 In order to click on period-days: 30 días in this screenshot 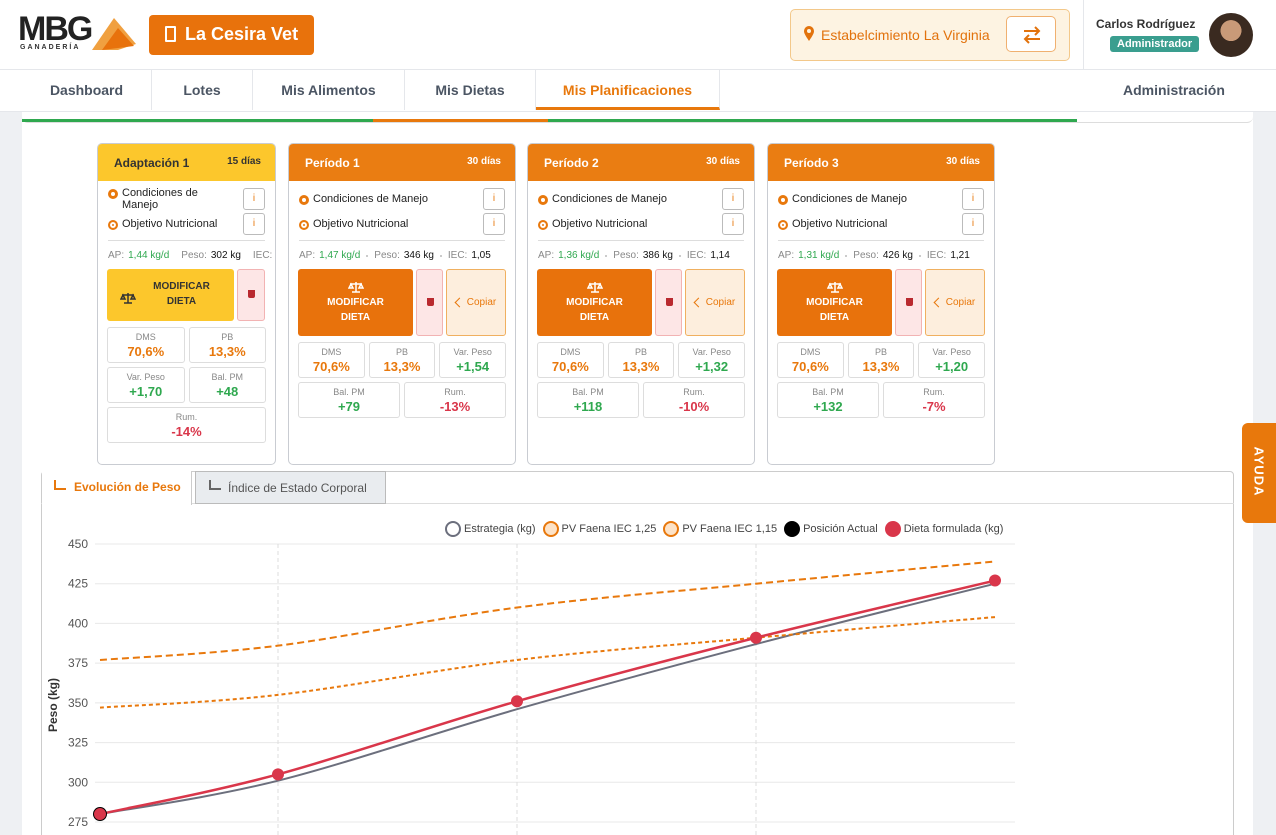, I will do `click(963, 161)`.